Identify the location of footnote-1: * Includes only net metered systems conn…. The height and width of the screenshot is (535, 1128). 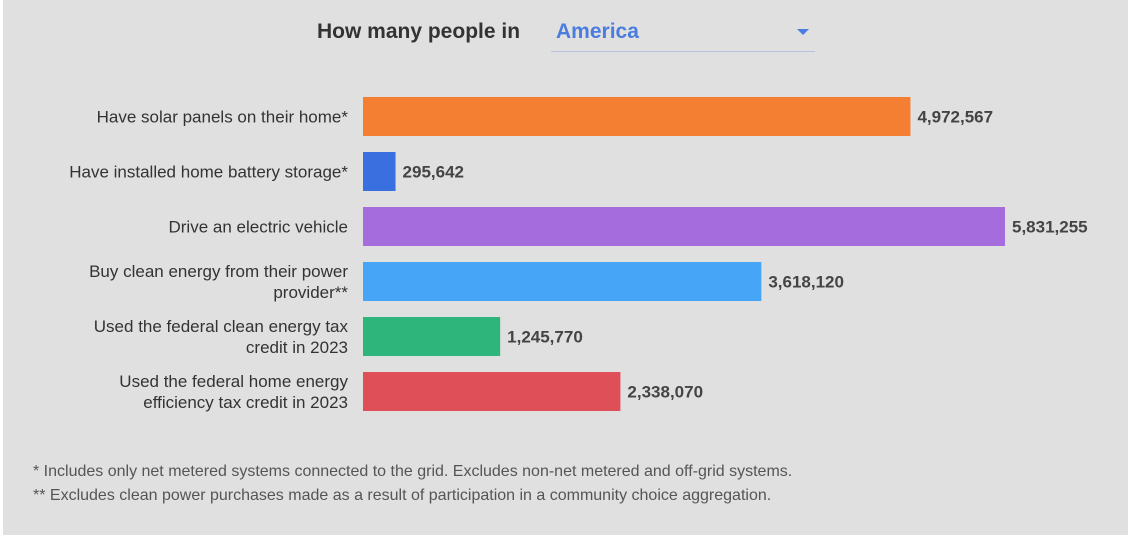
(413, 471).